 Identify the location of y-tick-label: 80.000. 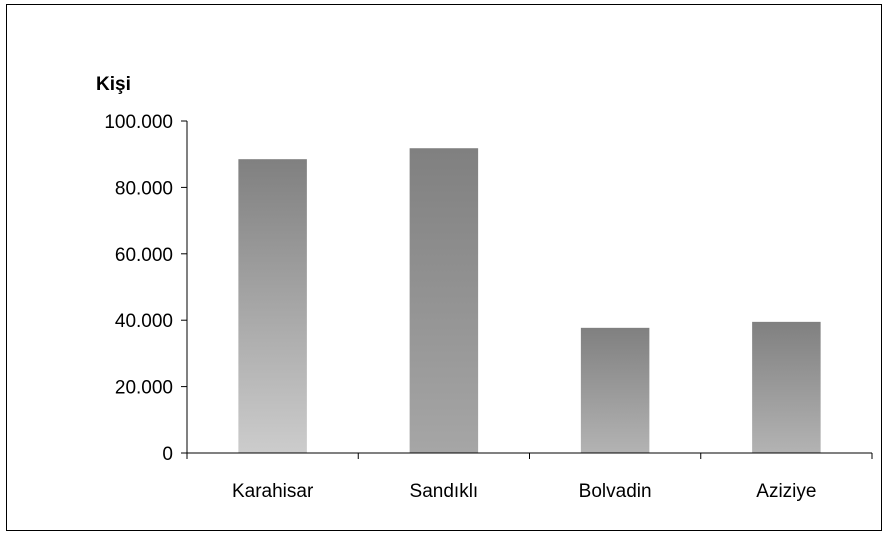
(144, 188).